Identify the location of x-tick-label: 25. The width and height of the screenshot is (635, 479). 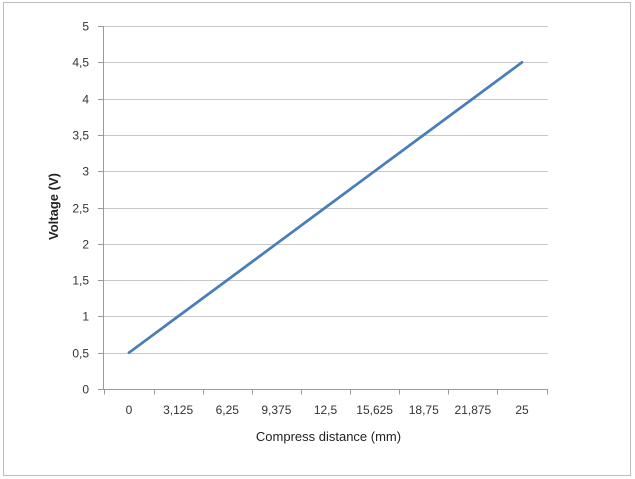
(522, 410).